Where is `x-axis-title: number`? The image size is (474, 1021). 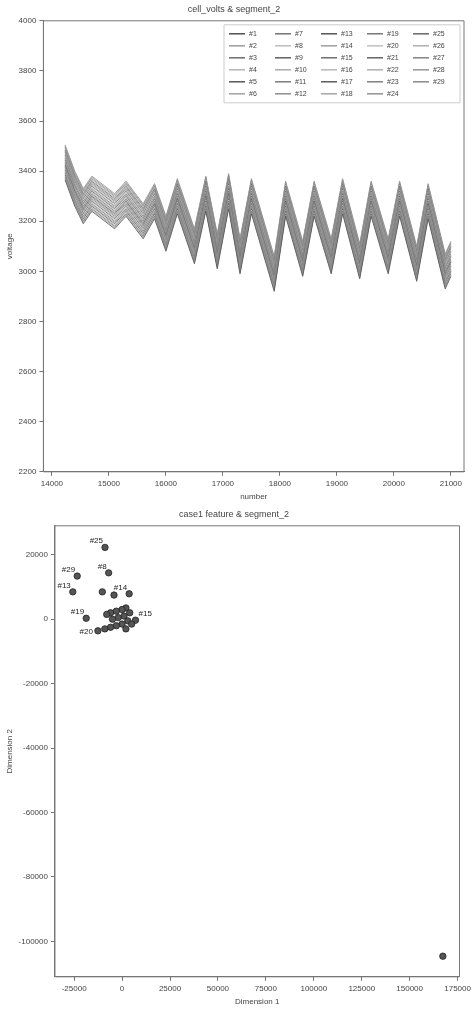 x-axis-title: number is located at coordinates (254, 497).